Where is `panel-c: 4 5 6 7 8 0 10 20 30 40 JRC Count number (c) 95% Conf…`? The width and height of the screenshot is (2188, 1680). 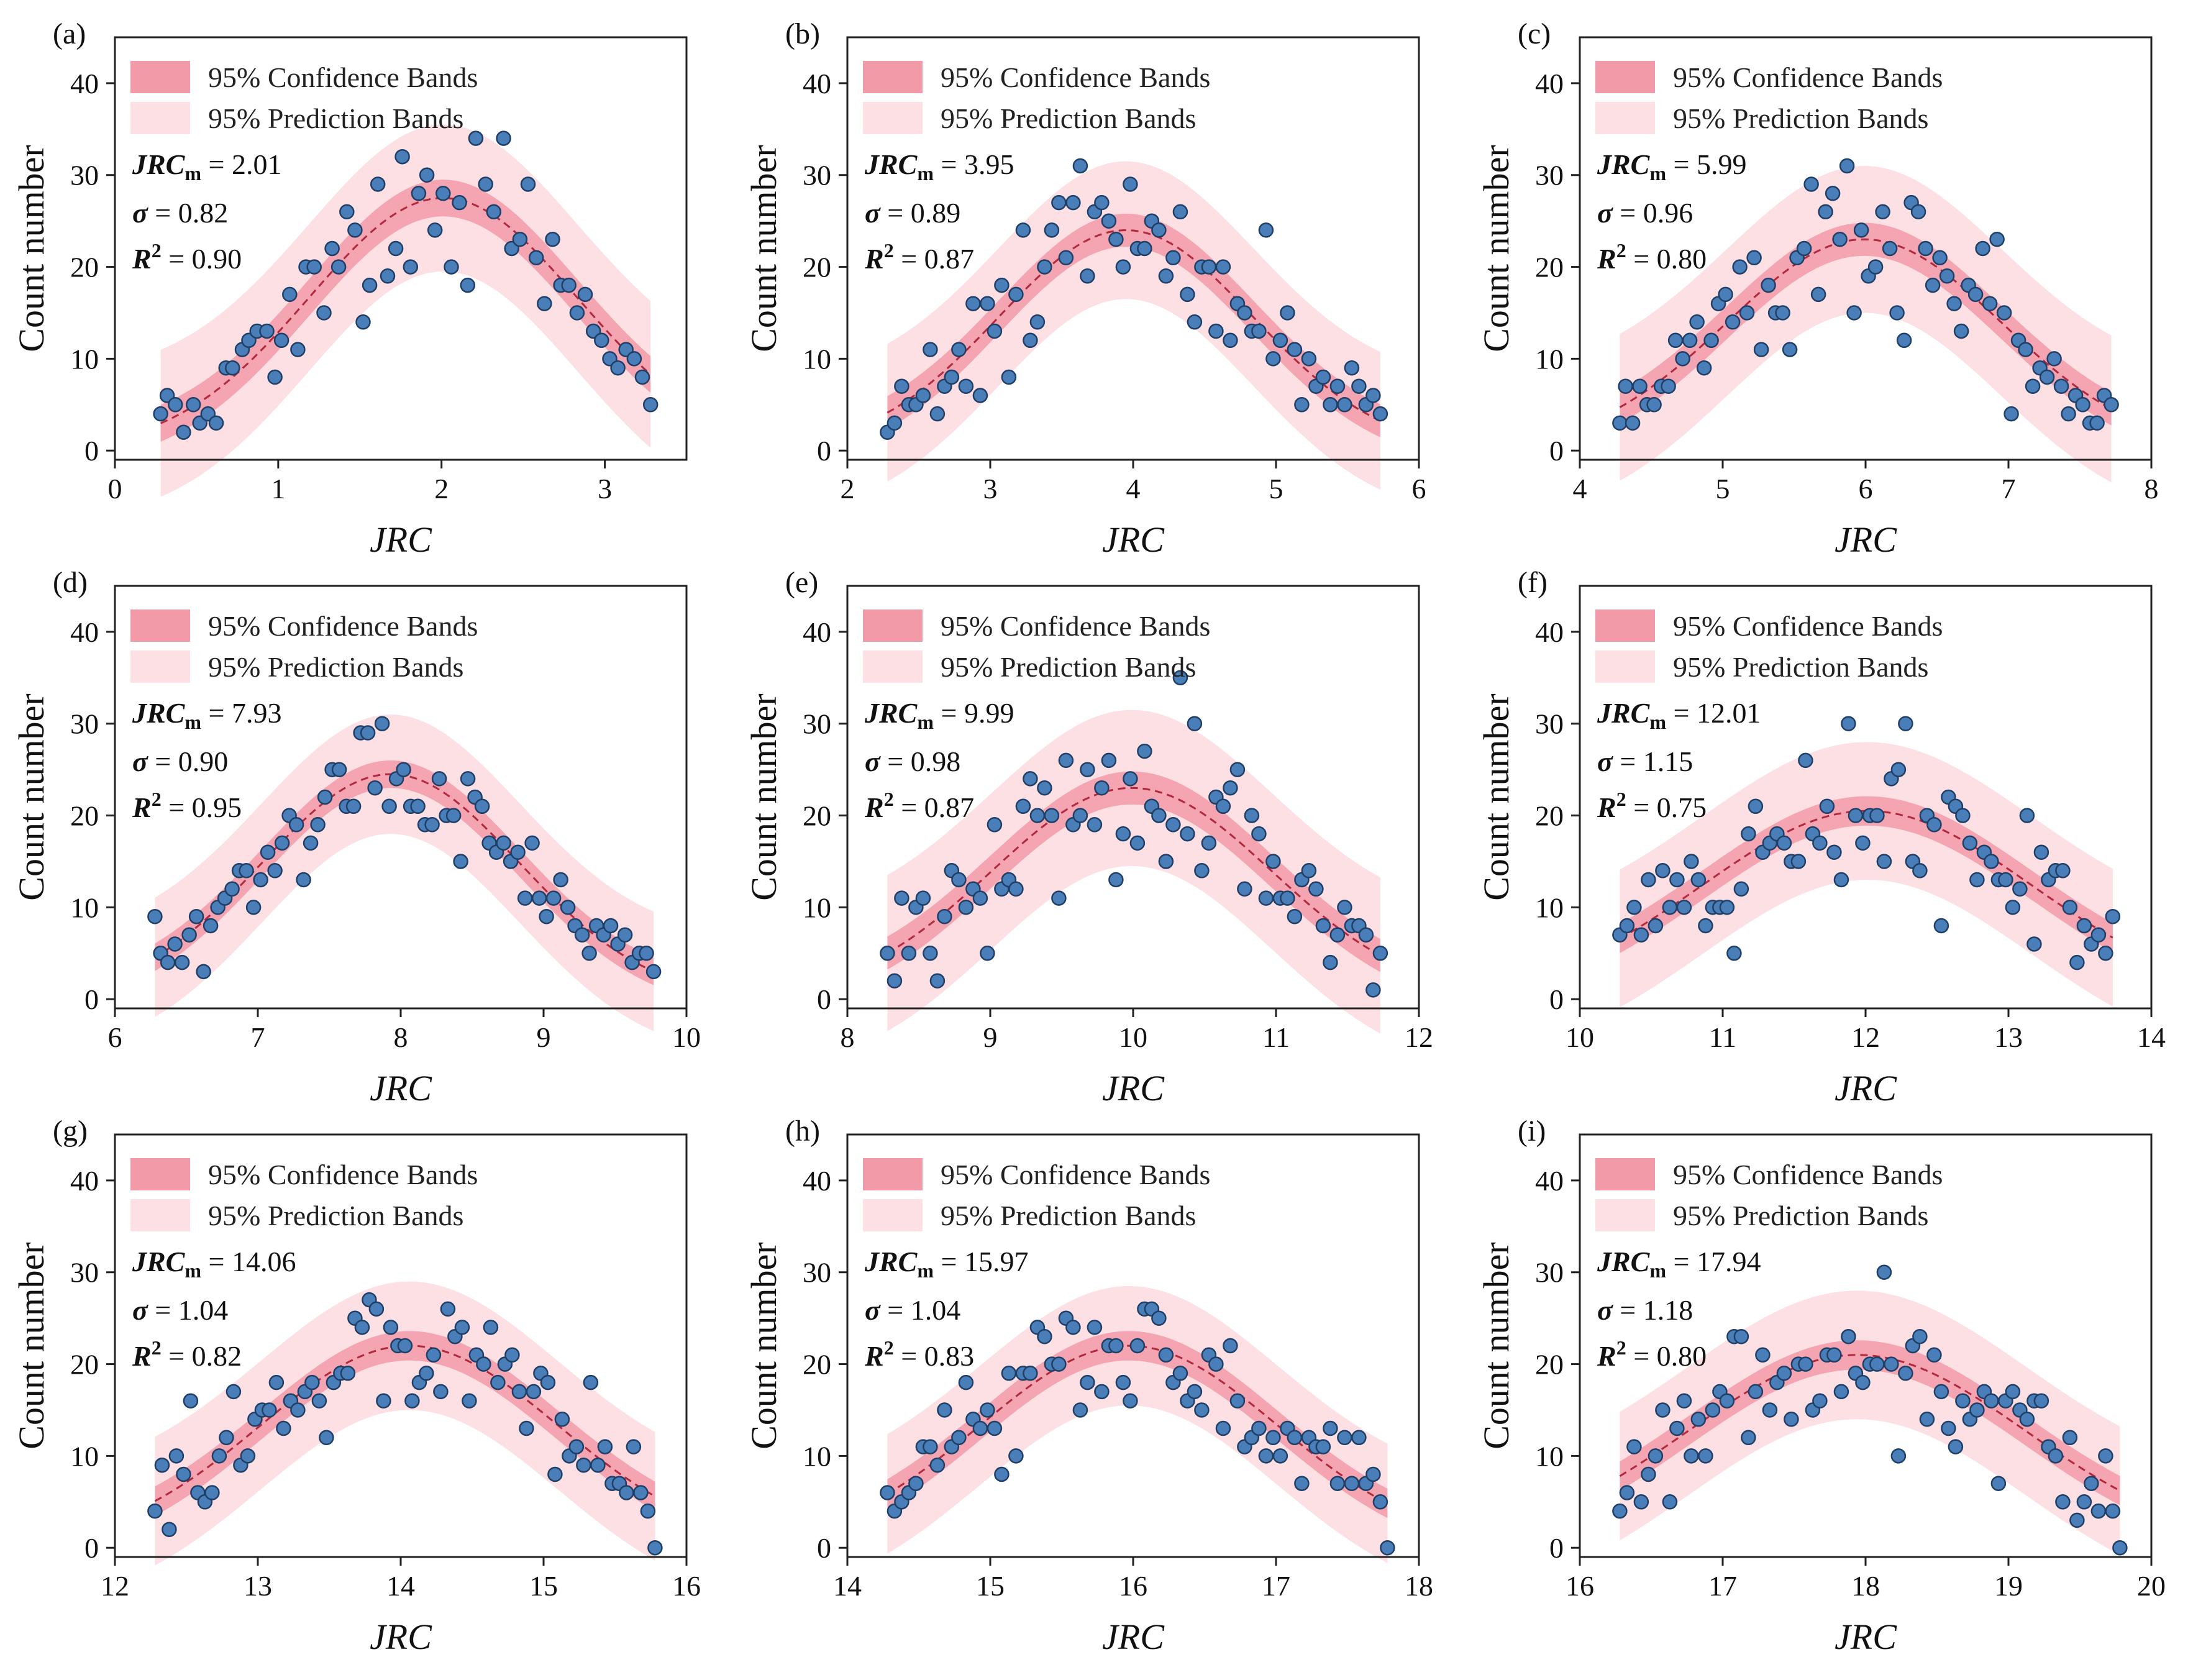 panel-c: 4 5 6 7 8 0 10 20 30 40 JRC Count number (c) 95% Conf… is located at coordinates (1817, 288).